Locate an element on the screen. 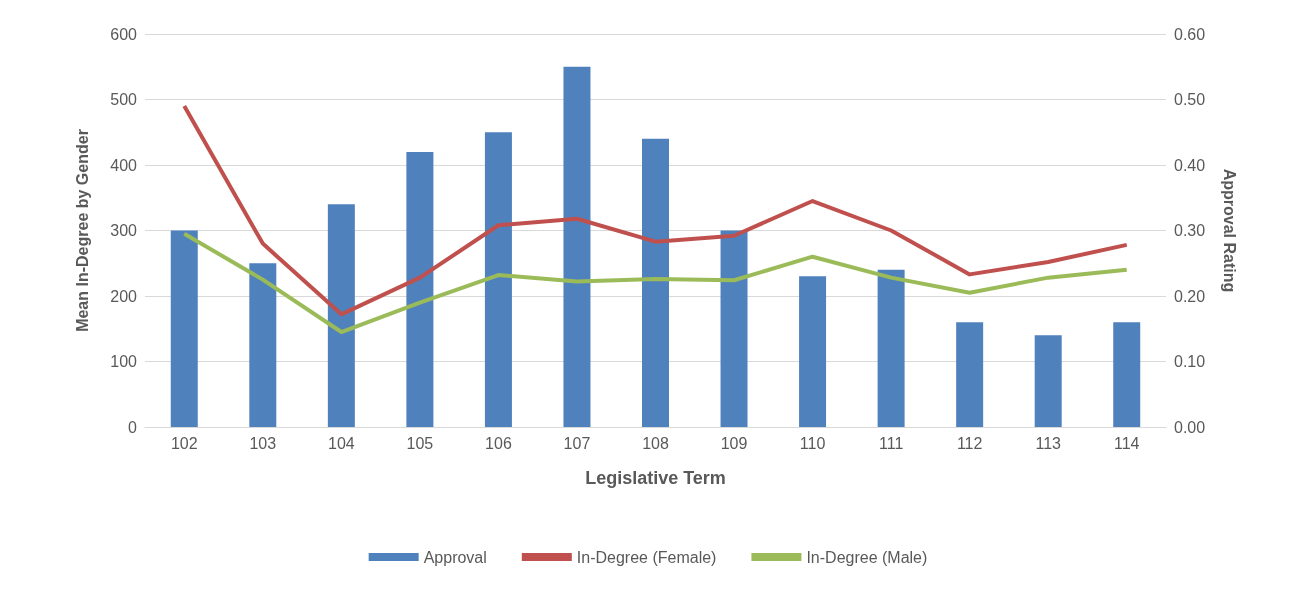 This screenshot has height=595, width=1296. line-series is located at coordinates (655, 283).